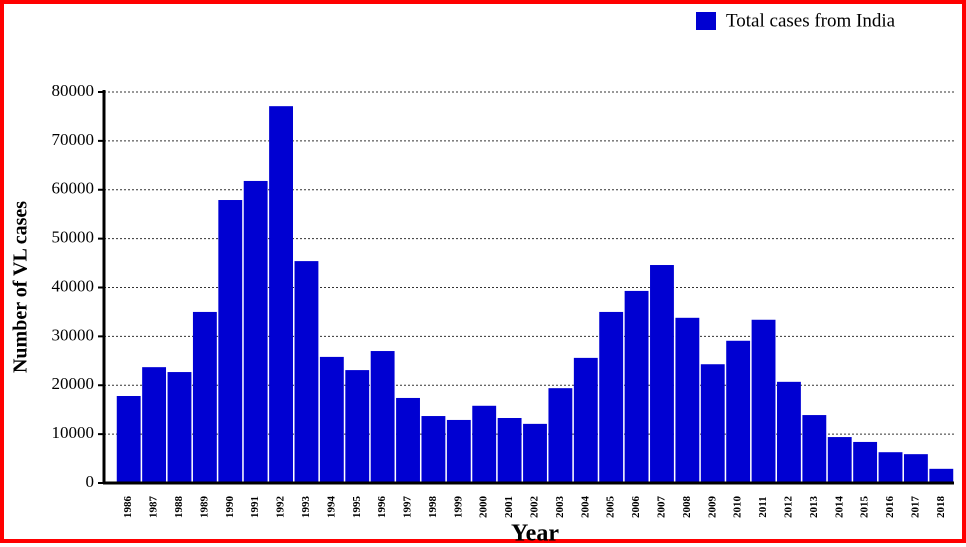  What do you see at coordinates (738, 507) in the screenshot?
I see `x-tick-label: 2010` at bounding box center [738, 507].